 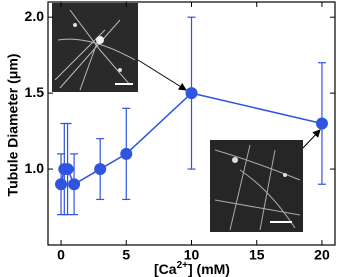 What do you see at coordinates (35, 16) in the screenshot?
I see `y-tick-label: 2.0` at bounding box center [35, 16].